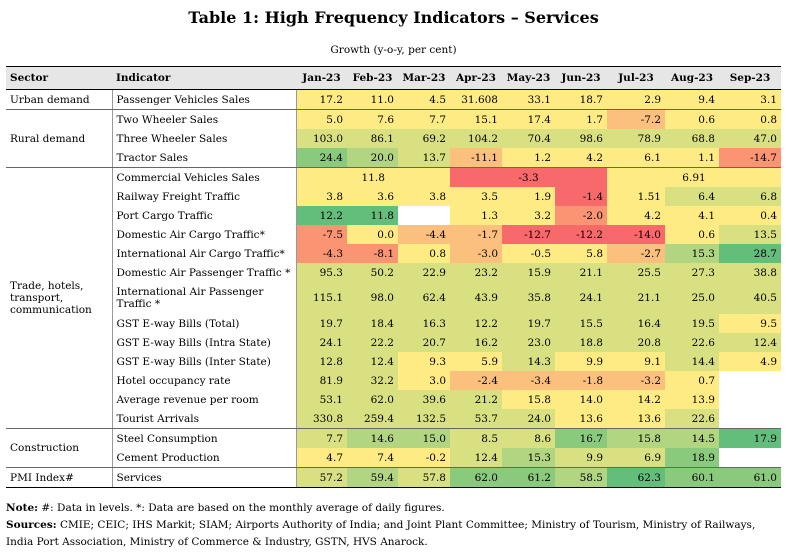 This screenshot has height=553, width=787. Describe the element at coordinates (750, 323) in the screenshot. I see `value-cell: 9.5` at that location.